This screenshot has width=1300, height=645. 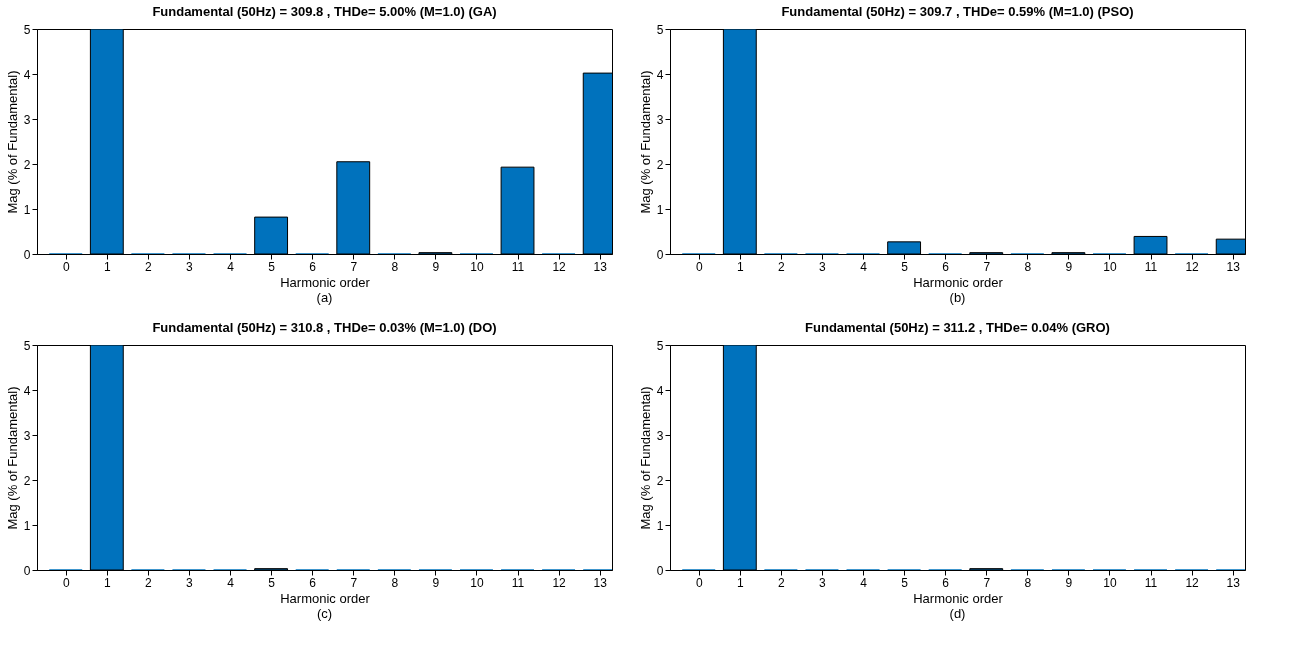 I want to click on chart-title: Fundamental (50Hz) = 309.7 , THDe= 0.59% (M=1.0) (PSO), so click(x=957, y=11).